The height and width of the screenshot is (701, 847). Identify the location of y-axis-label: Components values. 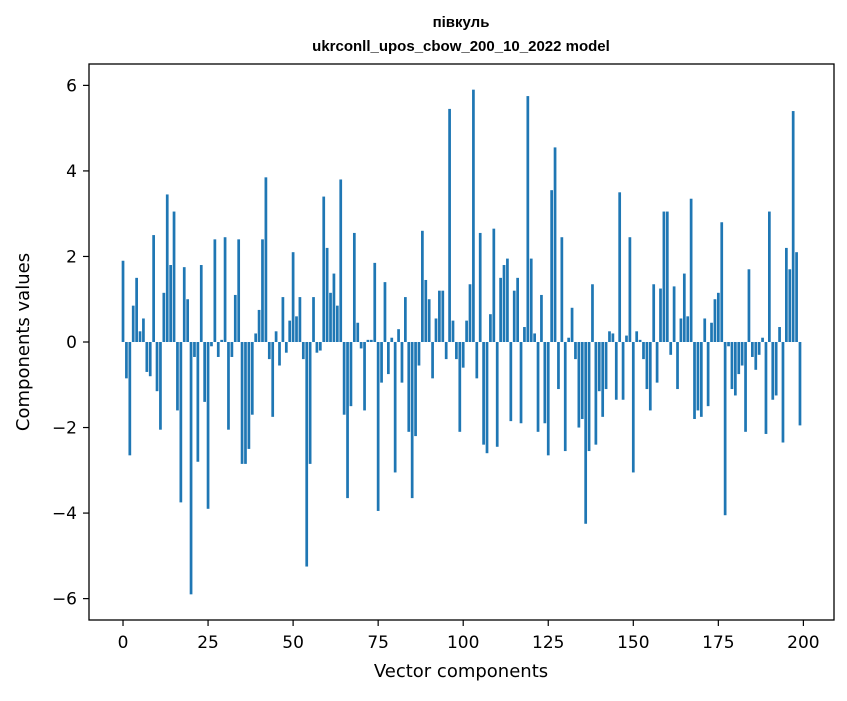
(23, 342).